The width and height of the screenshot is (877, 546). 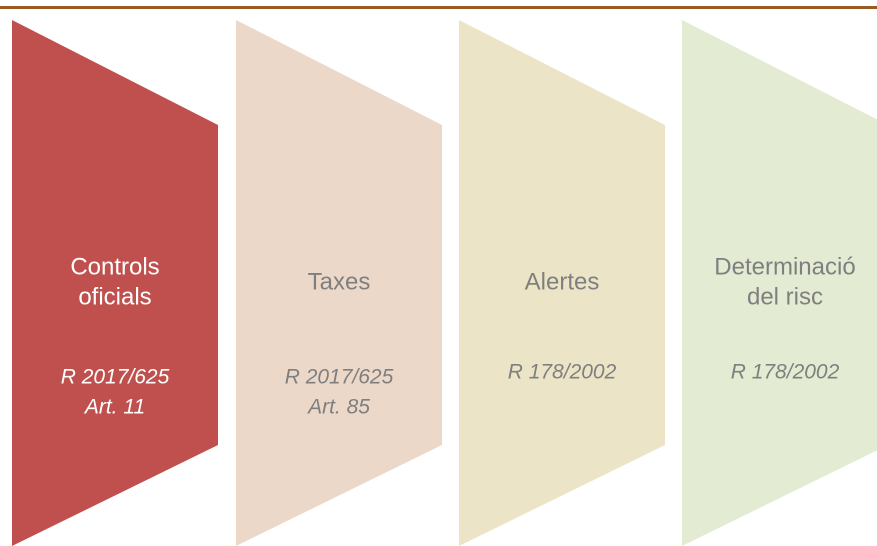 What do you see at coordinates (438, 7) in the screenshot?
I see `top-rule` at bounding box center [438, 7].